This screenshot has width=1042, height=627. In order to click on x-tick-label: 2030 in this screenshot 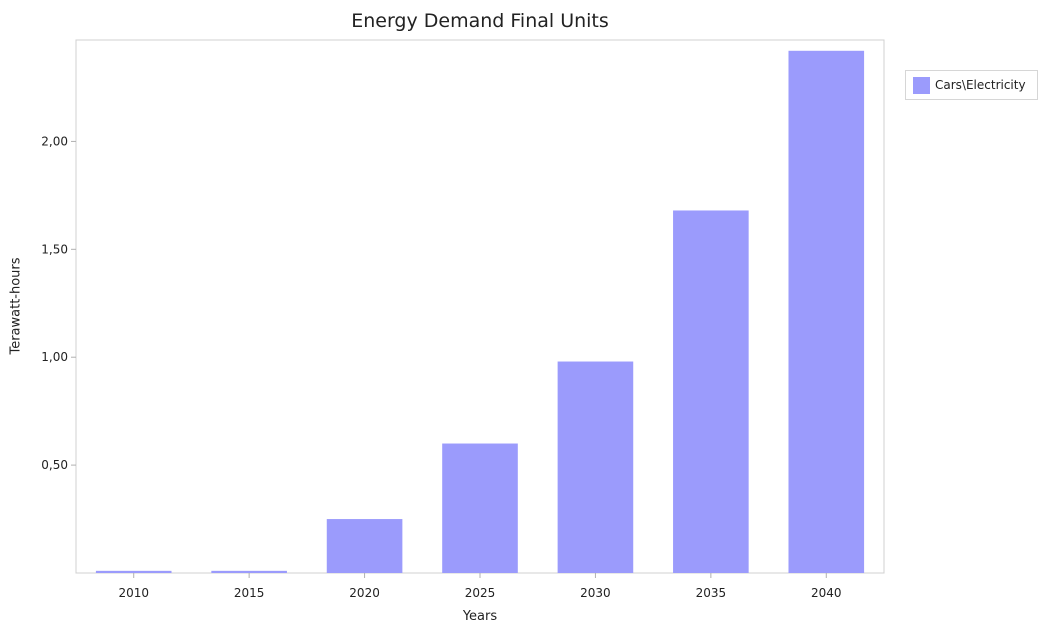, I will do `click(595, 593)`.